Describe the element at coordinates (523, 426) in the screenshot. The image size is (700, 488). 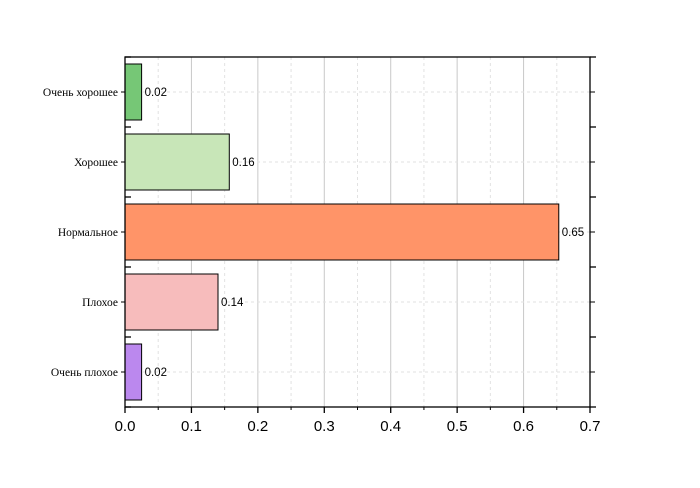
I see `x-tick-label: 0.6` at that location.